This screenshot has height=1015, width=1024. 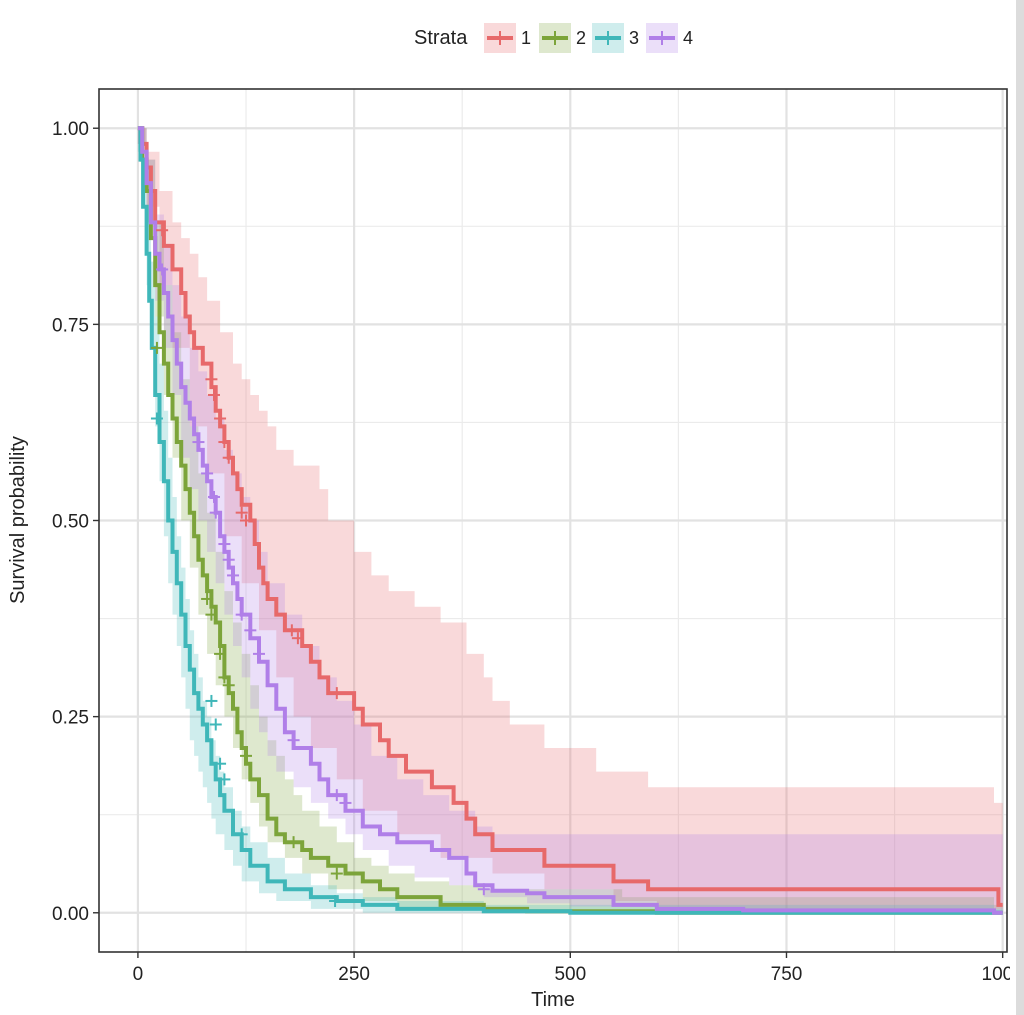 What do you see at coordinates (441, 38) in the screenshot?
I see `legend-title: Strata` at bounding box center [441, 38].